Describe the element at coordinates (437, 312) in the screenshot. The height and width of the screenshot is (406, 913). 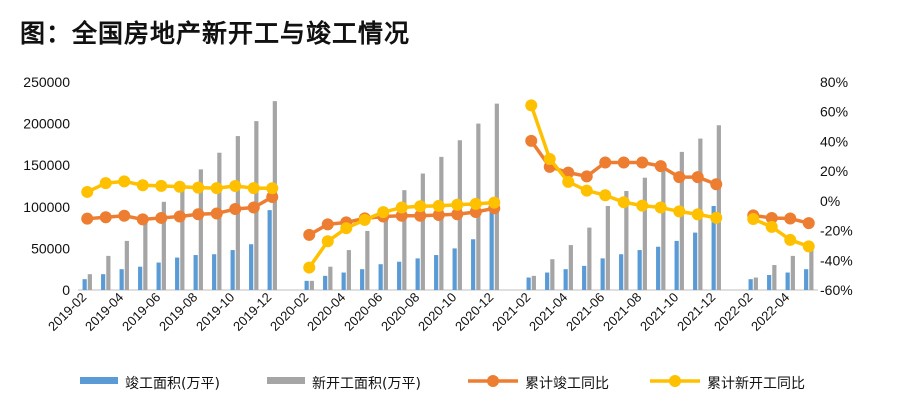
I see `x-tick-label: 2020-10` at that location.